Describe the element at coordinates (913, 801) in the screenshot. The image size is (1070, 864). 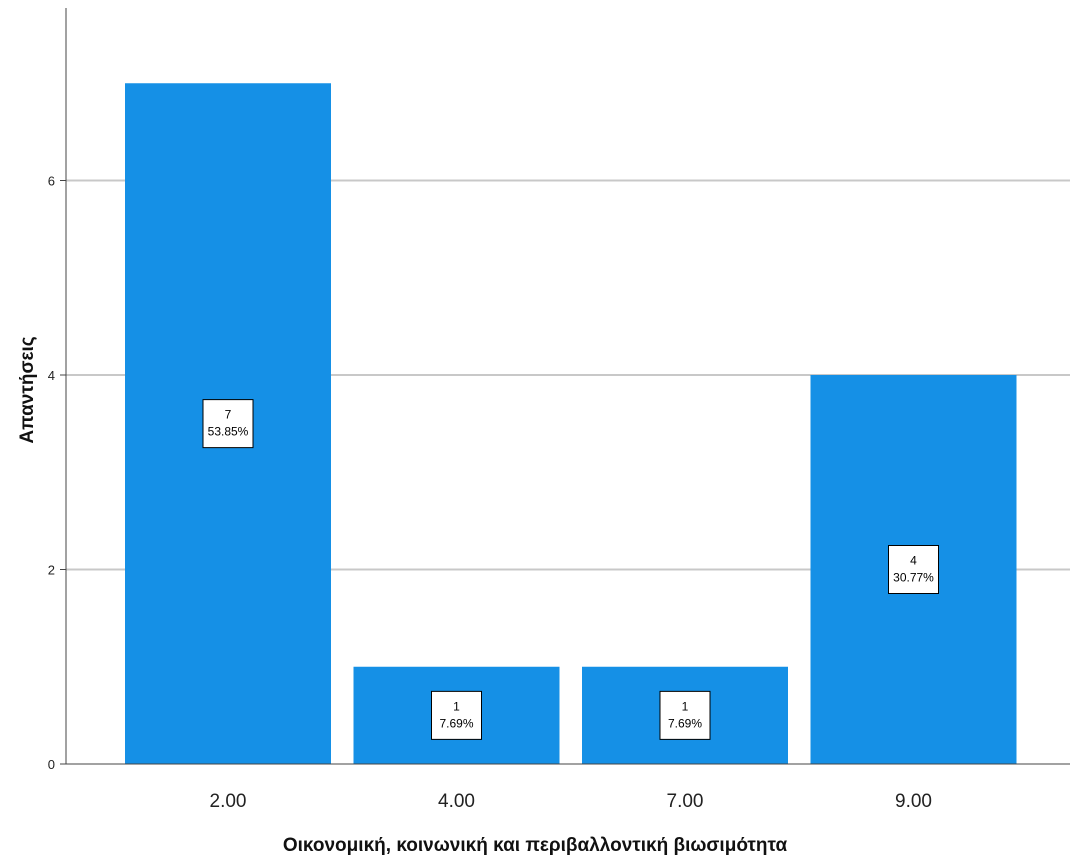
I see `x-tick-label: 9.00` at that location.